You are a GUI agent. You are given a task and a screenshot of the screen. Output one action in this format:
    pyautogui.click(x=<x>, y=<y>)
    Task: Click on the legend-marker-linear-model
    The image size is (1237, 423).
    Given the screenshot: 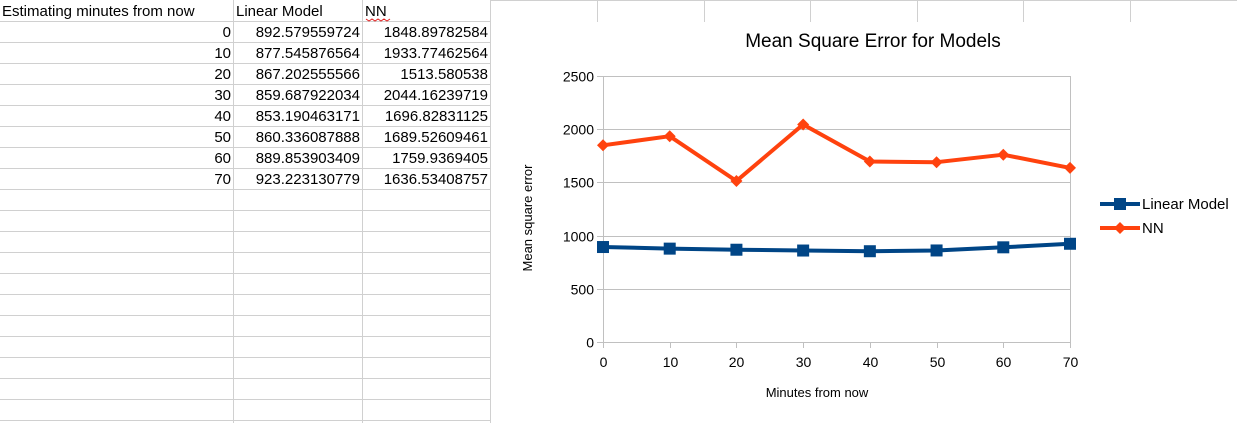 What is the action you would take?
    pyautogui.click(x=1120, y=204)
    